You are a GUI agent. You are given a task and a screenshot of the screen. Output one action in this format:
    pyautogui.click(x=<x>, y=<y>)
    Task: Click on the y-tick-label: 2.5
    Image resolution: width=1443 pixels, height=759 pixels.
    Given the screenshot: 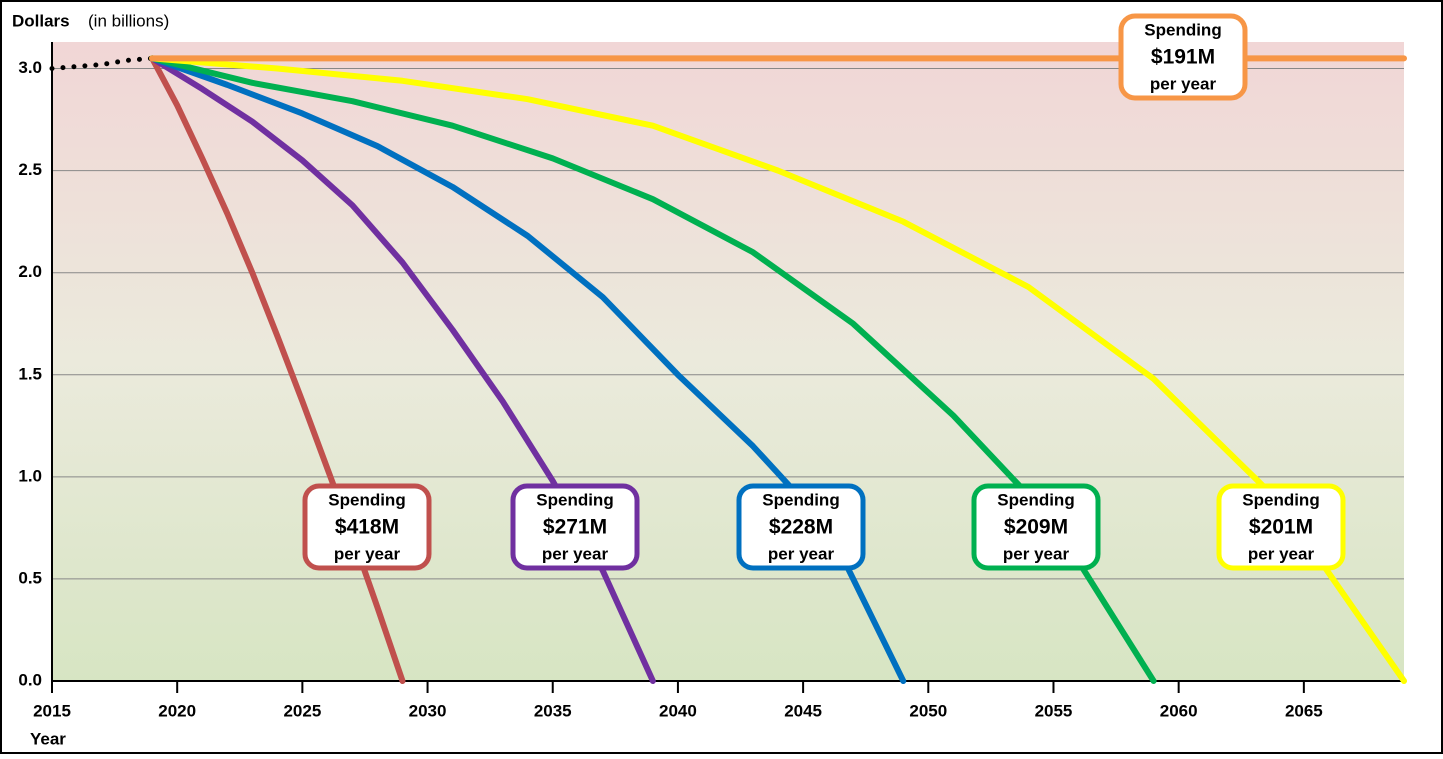 What is the action you would take?
    pyautogui.click(x=30, y=169)
    